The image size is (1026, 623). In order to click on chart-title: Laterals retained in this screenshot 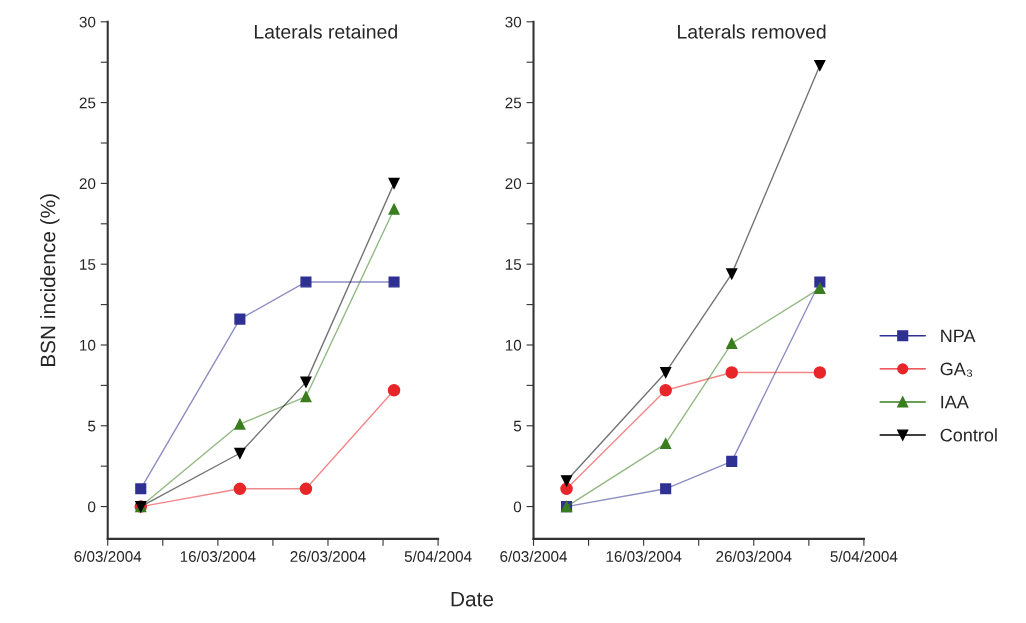, I will do `click(325, 31)`.